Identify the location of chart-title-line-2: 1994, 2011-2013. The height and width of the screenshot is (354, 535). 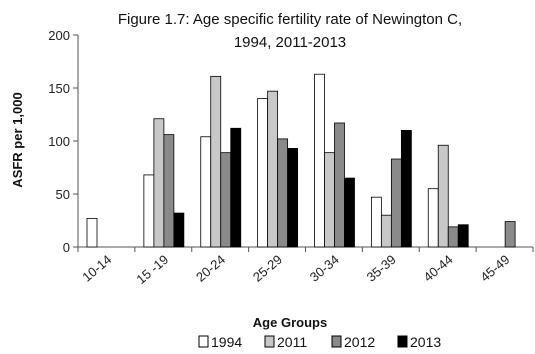
(290, 42).